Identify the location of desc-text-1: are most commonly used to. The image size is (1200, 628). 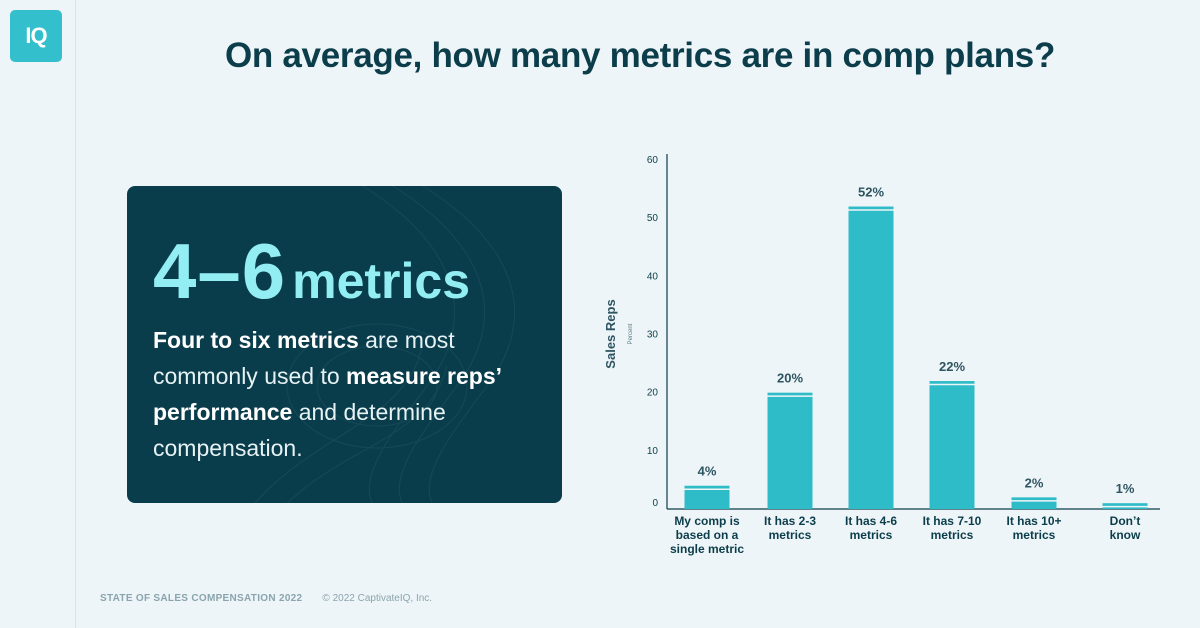
(304, 358).